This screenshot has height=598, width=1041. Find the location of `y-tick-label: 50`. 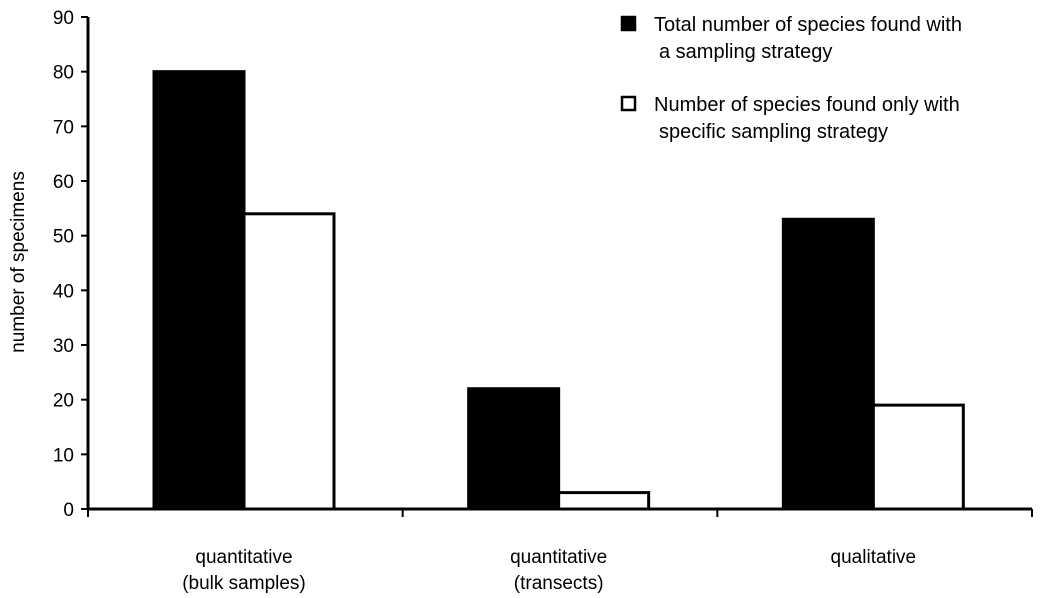

y-tick-label: 50 is located at coordinates (63, 237).